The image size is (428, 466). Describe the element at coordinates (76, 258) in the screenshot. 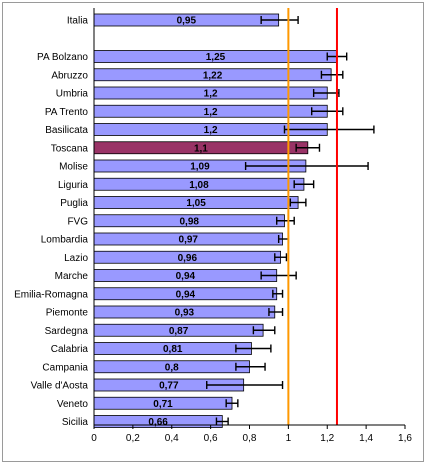

I see `category-label-lazio: Lazio` at that location.